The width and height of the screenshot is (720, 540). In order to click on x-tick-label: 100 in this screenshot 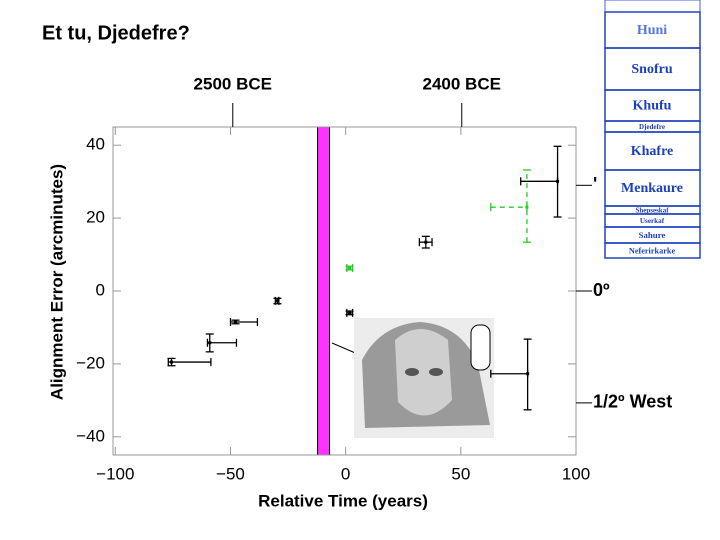, I will do `click(576, 473)`.